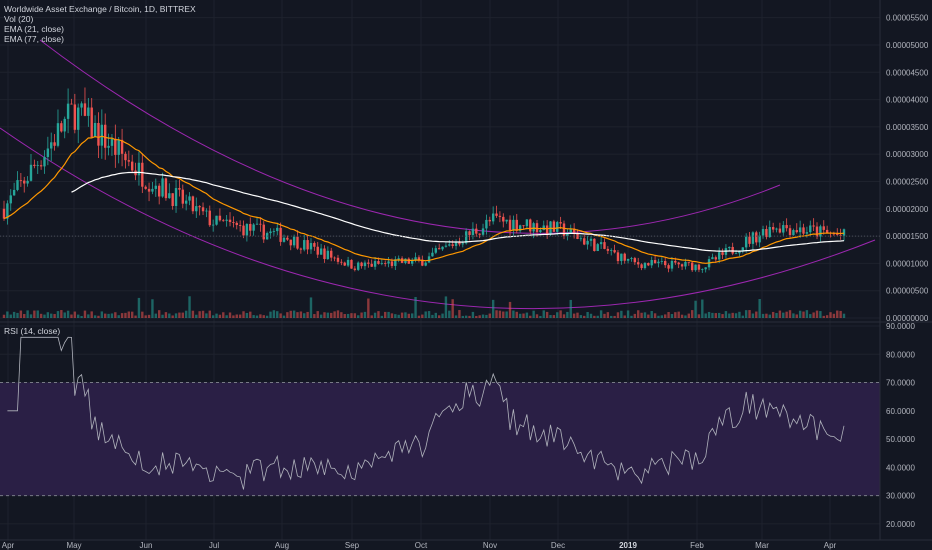 This screenshot has width=932, height=550. I want to click on rsi-tick-label: 30.0000, so click(900, 496).